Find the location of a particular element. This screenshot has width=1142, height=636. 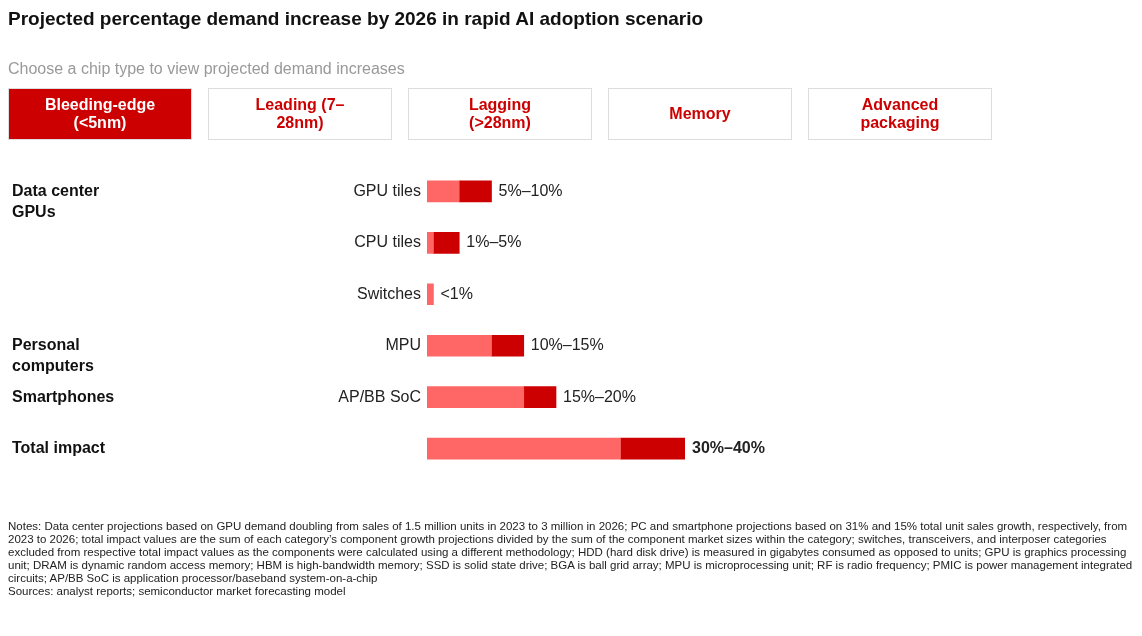

text: Smartphones is located at coordinates (63, 396).